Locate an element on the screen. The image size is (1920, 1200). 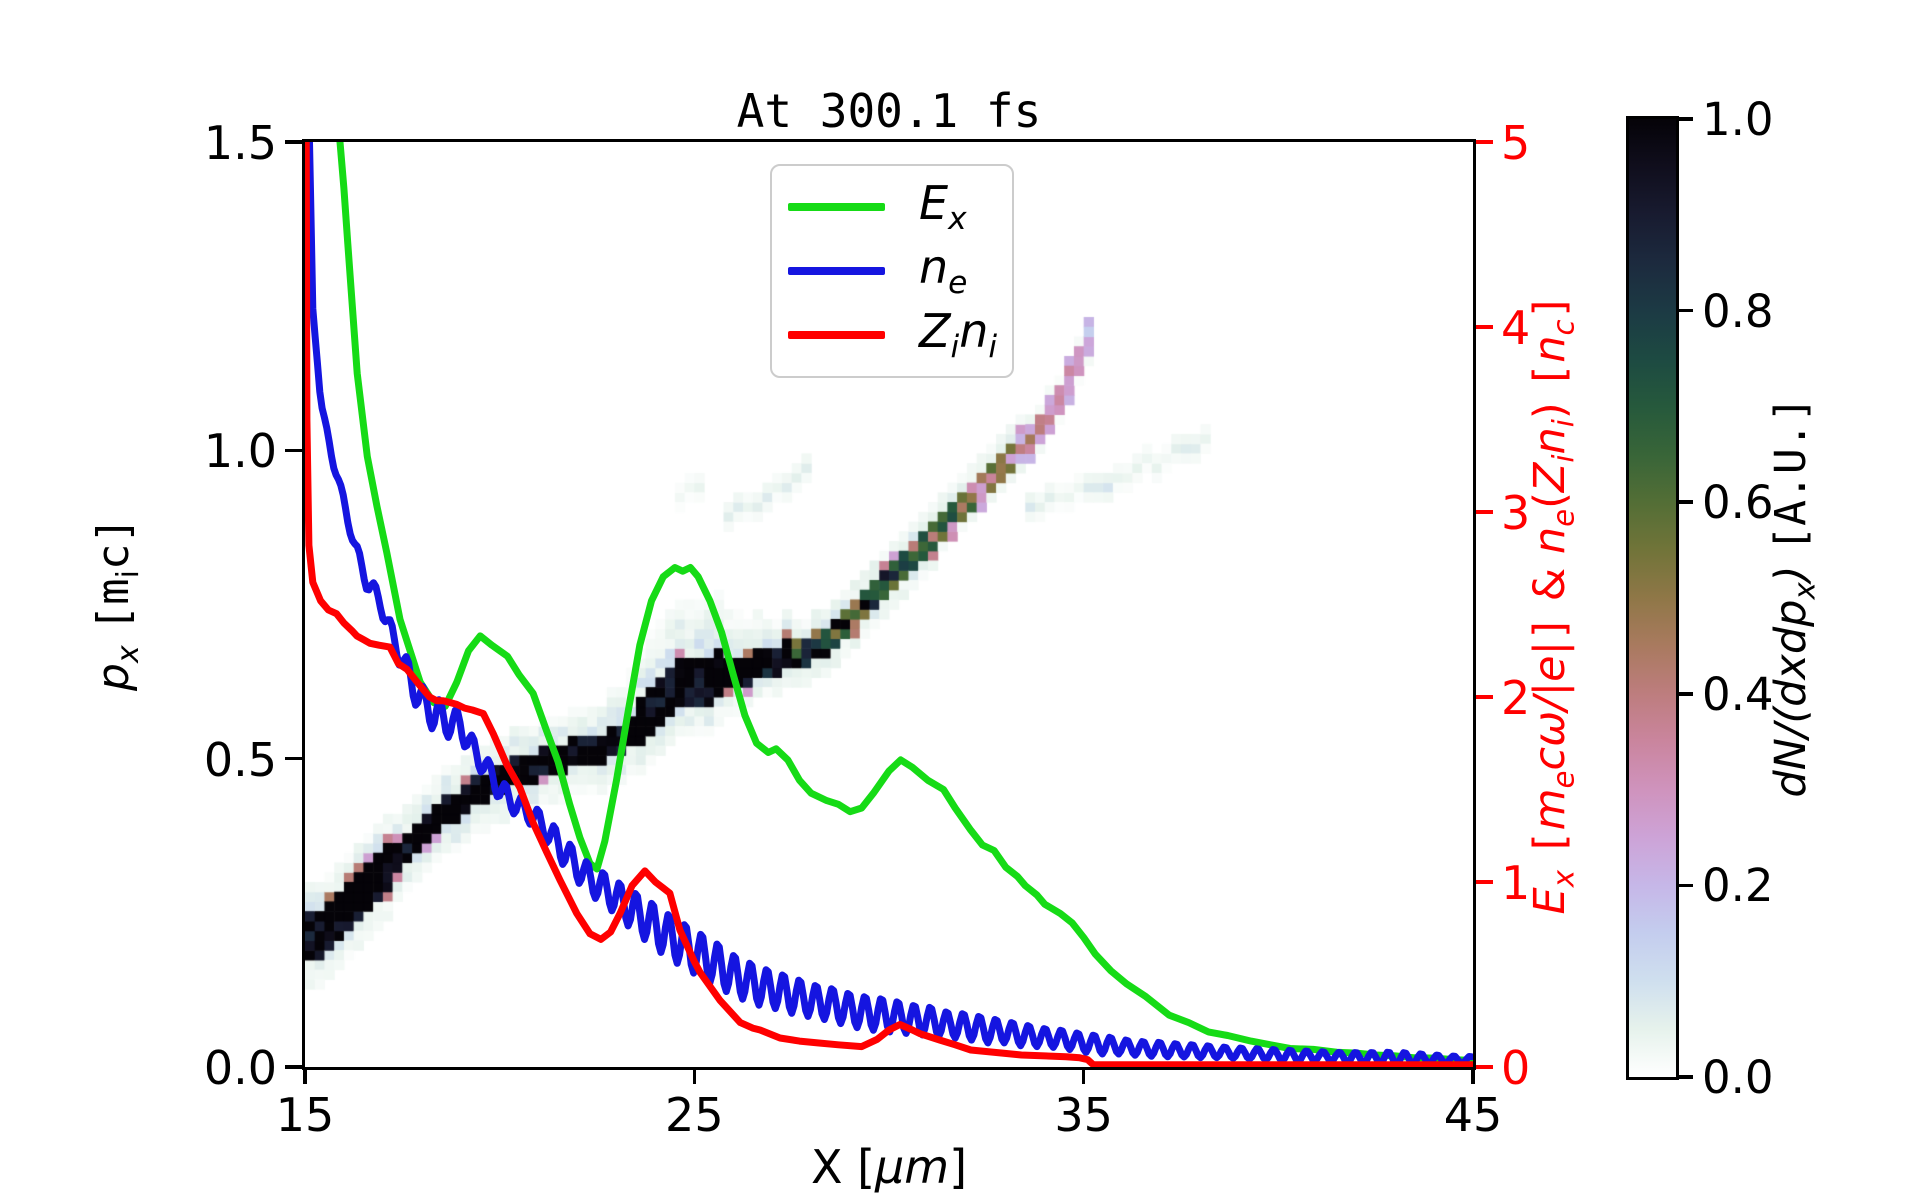
y-left-tick-label: 1.0 is located at coordinates (240, 451).